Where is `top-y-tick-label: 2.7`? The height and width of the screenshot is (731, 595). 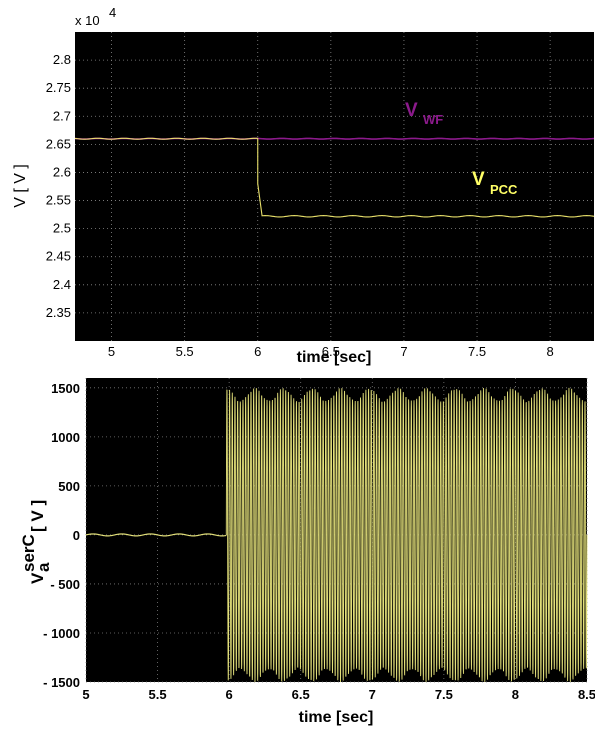 top-y-tick-label: 2.7 is located at coordinates (62, 115).